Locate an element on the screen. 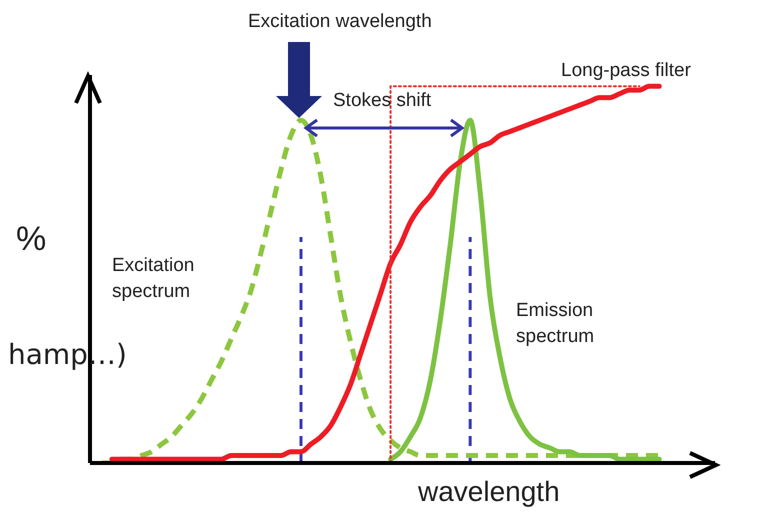  y-axis-title: % is located at coordinates (31, 239).